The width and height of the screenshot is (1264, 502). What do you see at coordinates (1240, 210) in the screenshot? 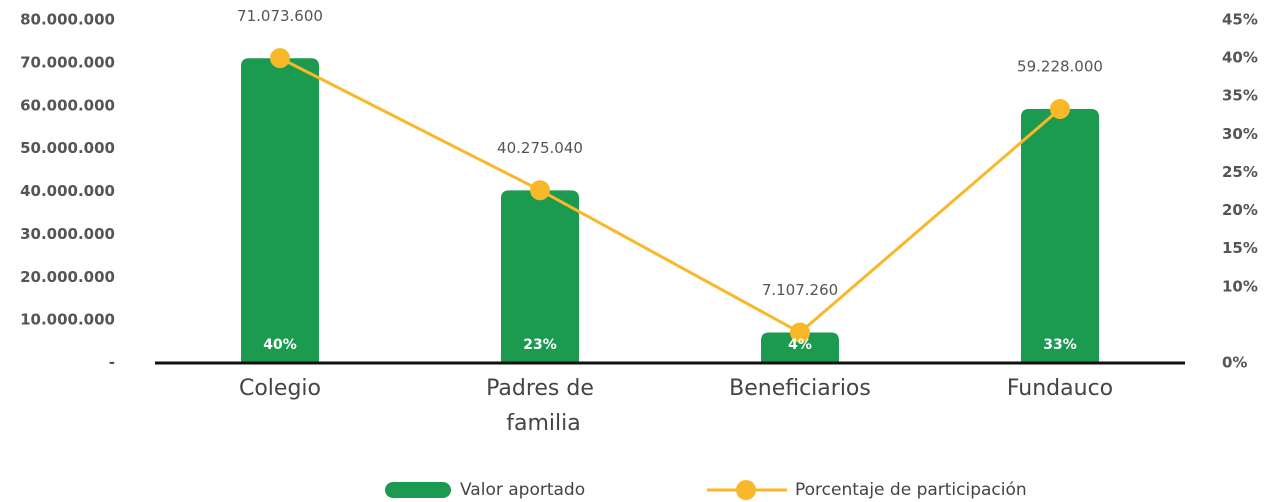
I see `y2-tick-label: 20%` at bounding box center [1240, 210].